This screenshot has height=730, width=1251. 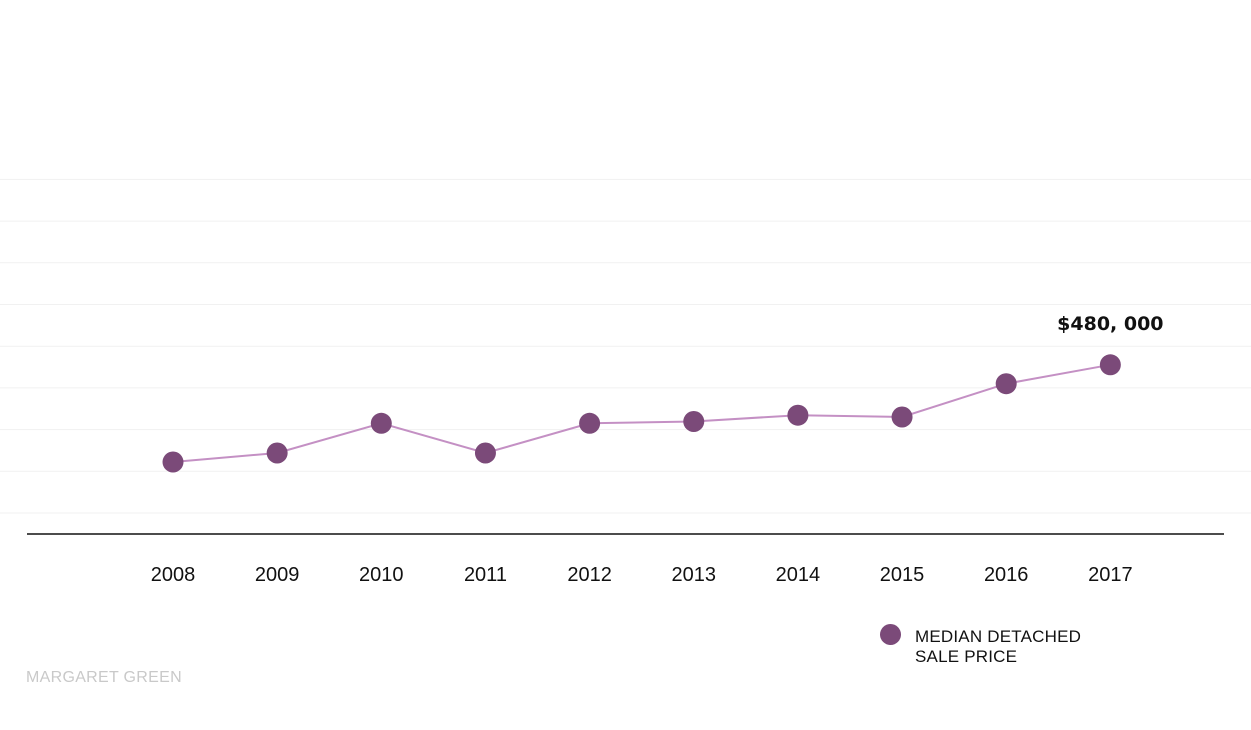 What do you see at coordinates (694, 575) in the screenshot?
I see `x-tick-label: 2013` at bounding box center [694, 575].